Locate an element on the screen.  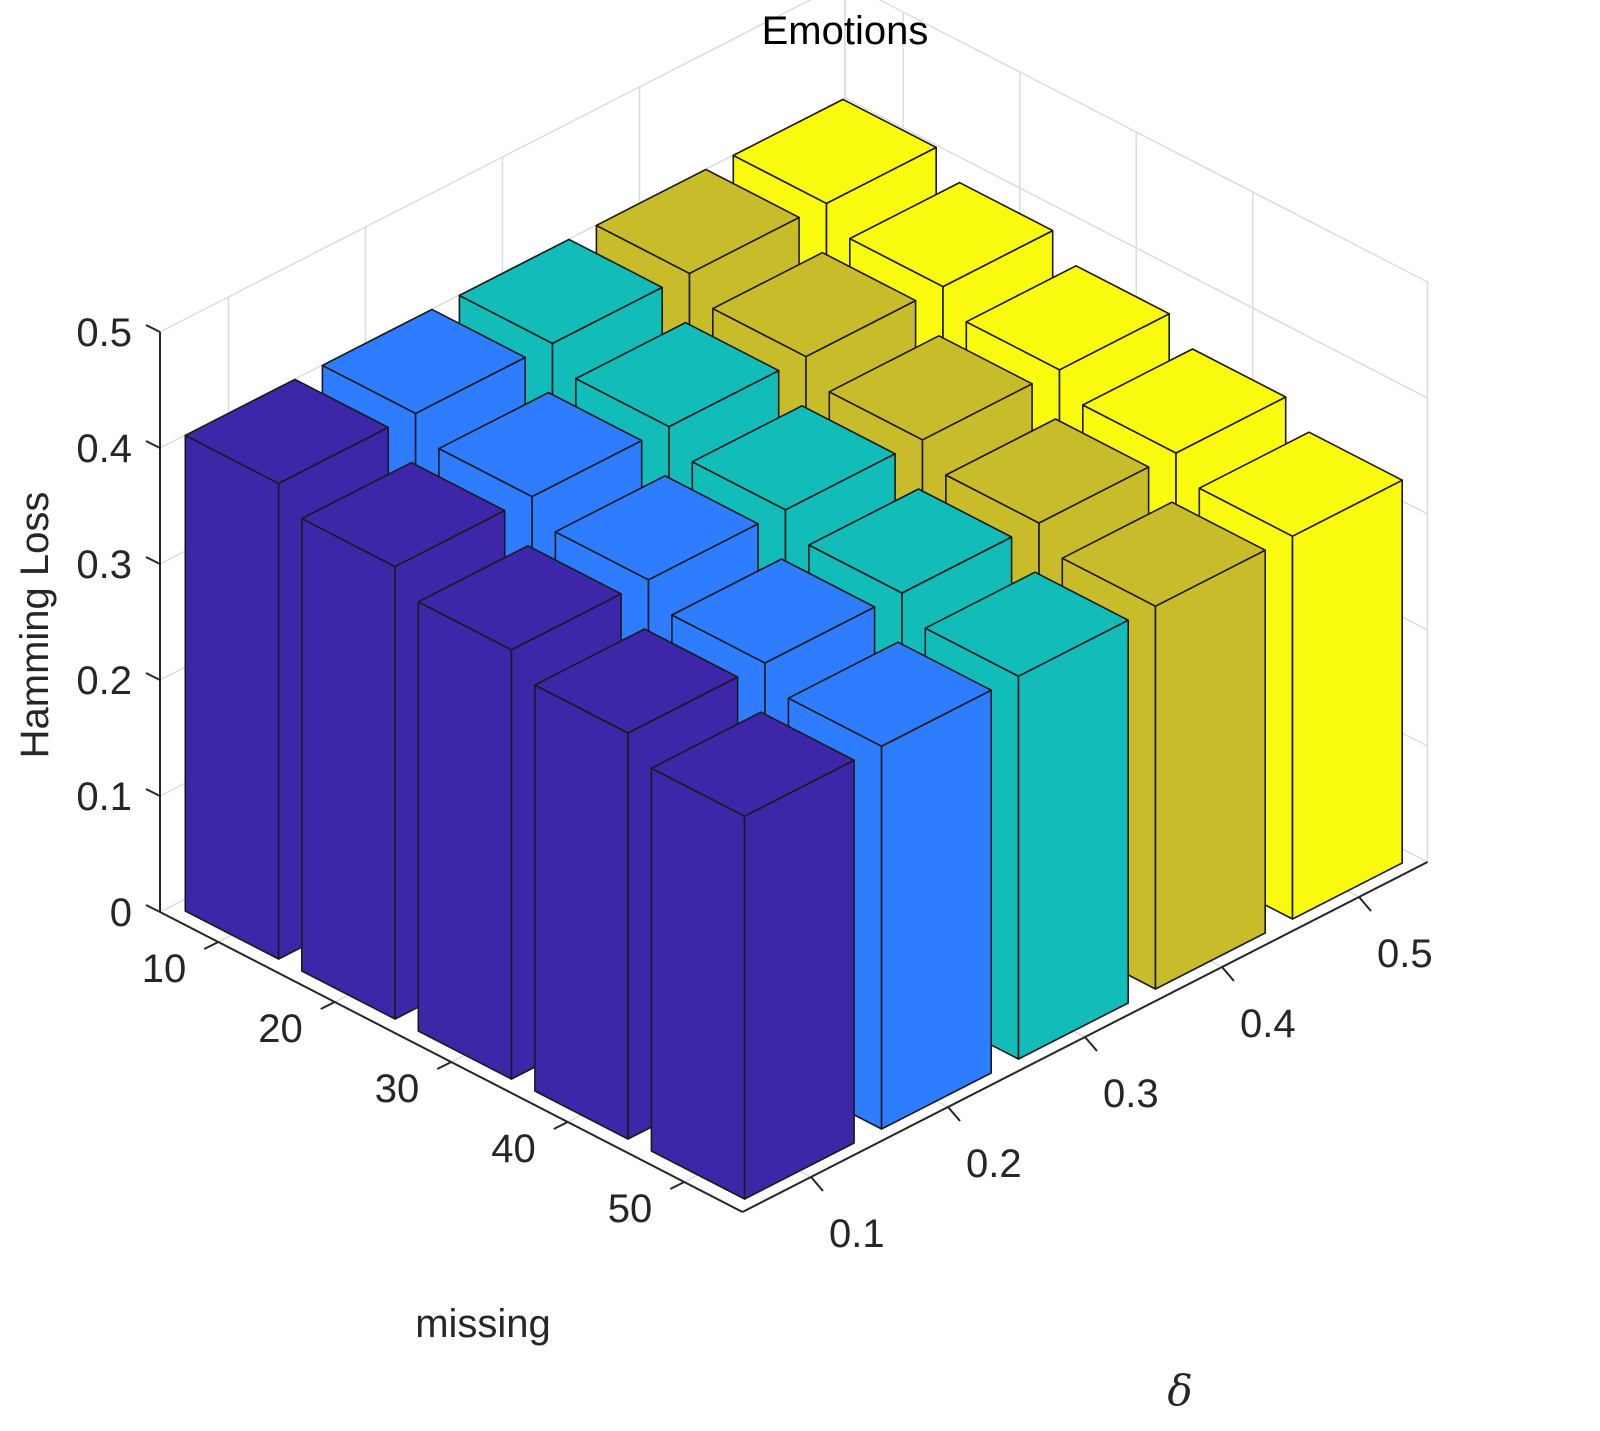
z-tick-label: 0.4 is located at coordinates (104, 449).